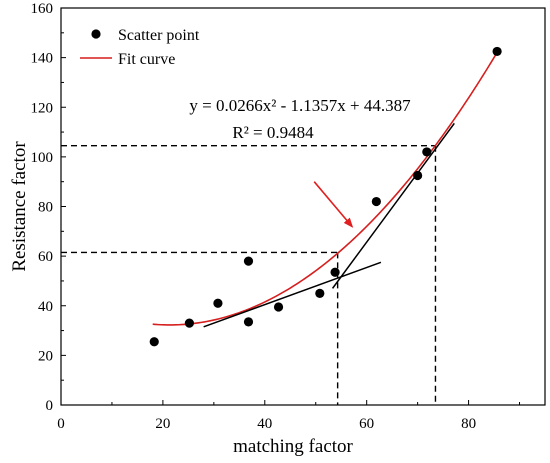 This screenshot has width=550, height=463. I want to click on y-tick-label: 140, so click(42, 59).